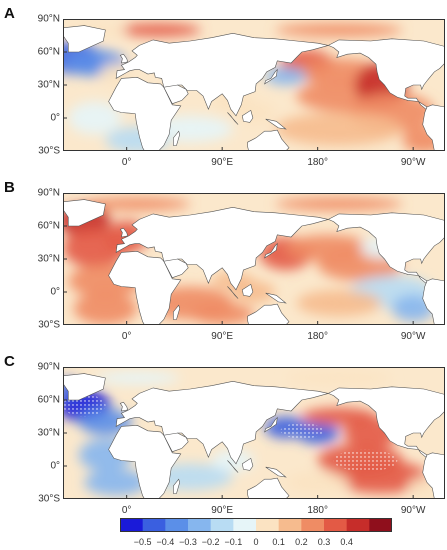  What do you see at coordinates (142, 542) in the screenshot?
I see `colorbar-tick-label: −0.5` at bounding box center [142, 542].